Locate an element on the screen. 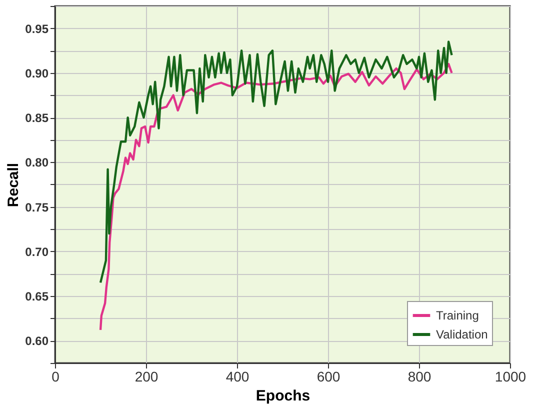  y-tick-label: 0.75 is located at coordinates (37, 207).